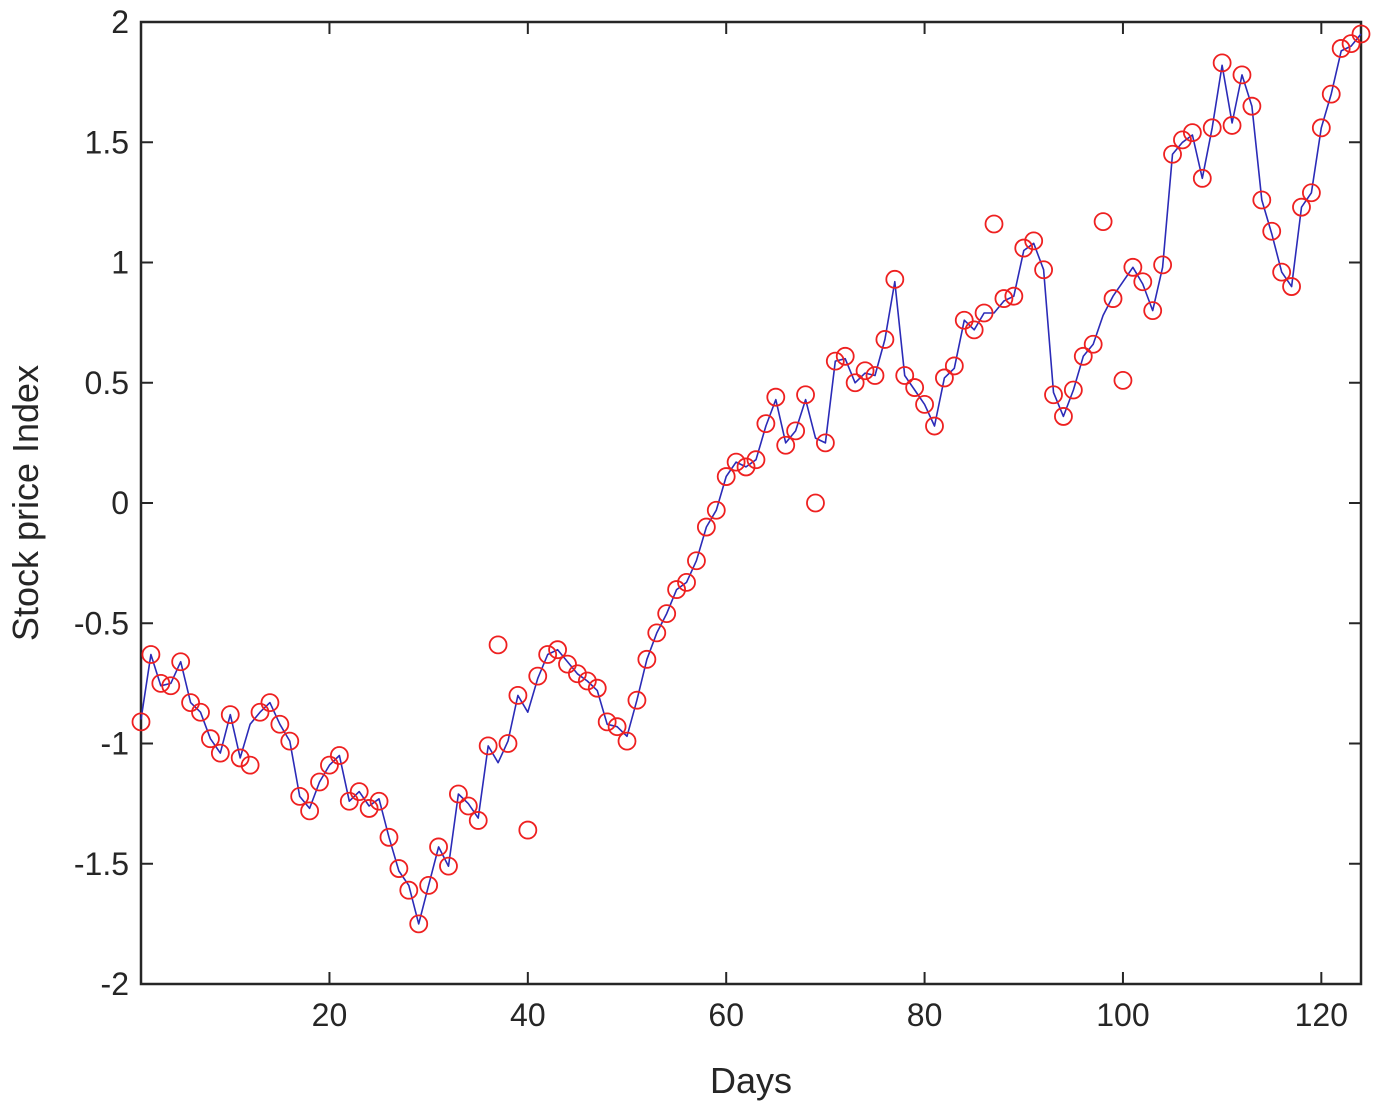  Describe the element at coordinates (107, 383) in the screenshot. I see `y-tick-label: 0.5` at that location.